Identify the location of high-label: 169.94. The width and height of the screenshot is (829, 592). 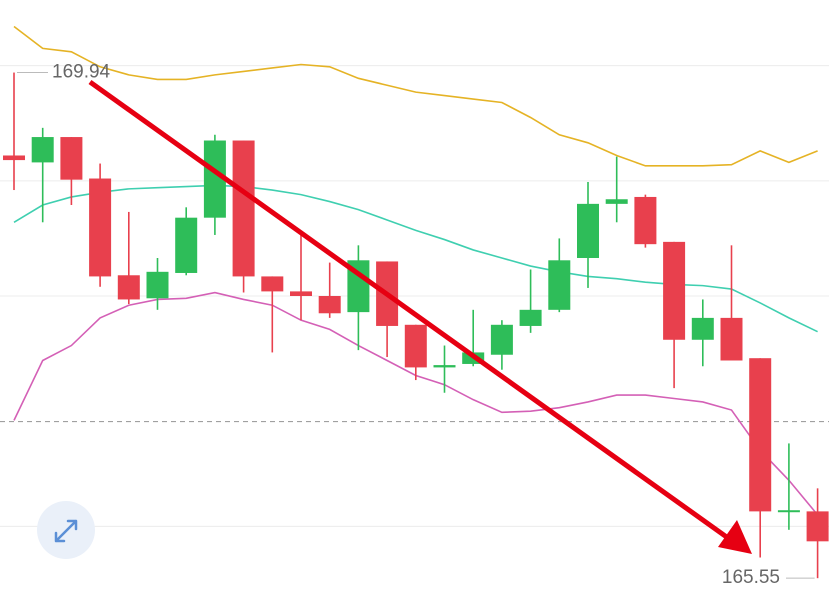
(81, 72).